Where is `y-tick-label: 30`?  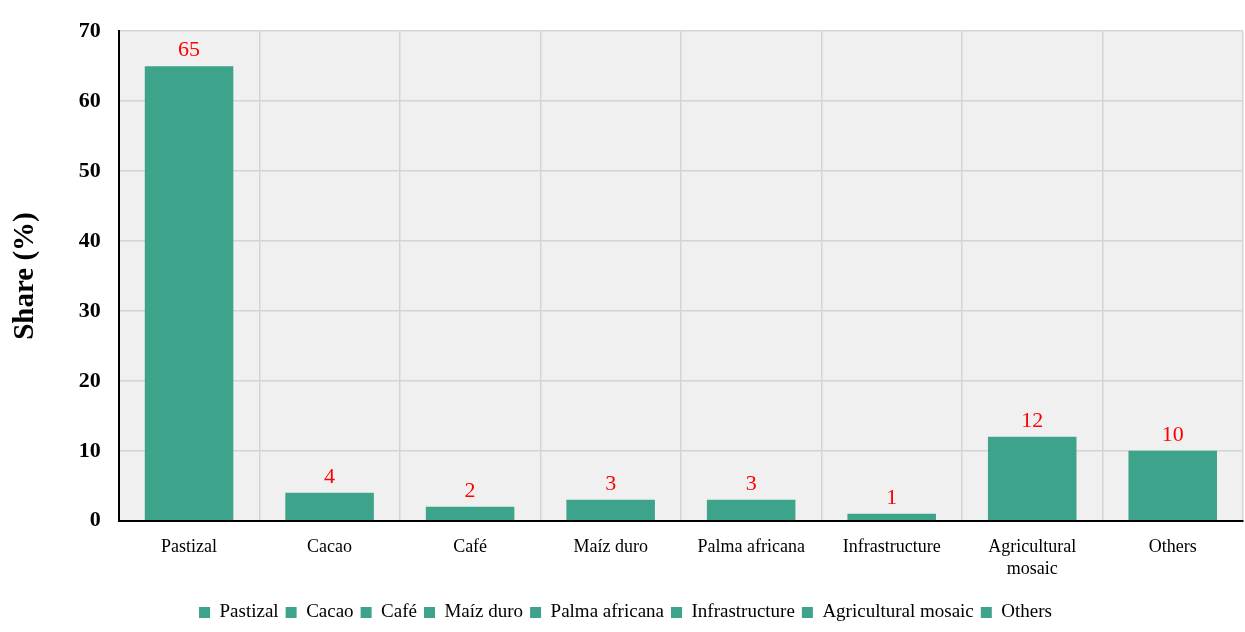
y-tick-label: 30 is located at coordinates (89, 309).